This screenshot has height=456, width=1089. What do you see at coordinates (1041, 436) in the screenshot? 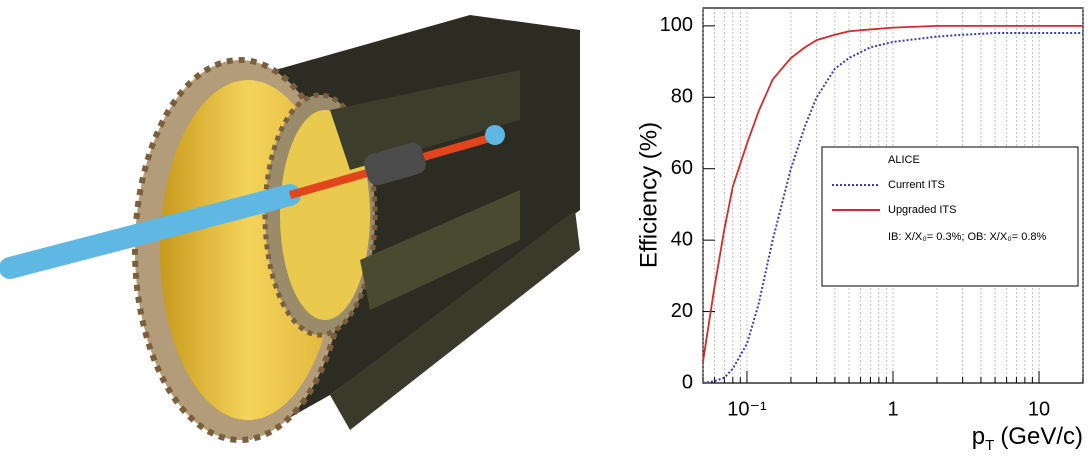
I see `x-label-unit: (GeV/c)` at bounding box center [1041, 436].